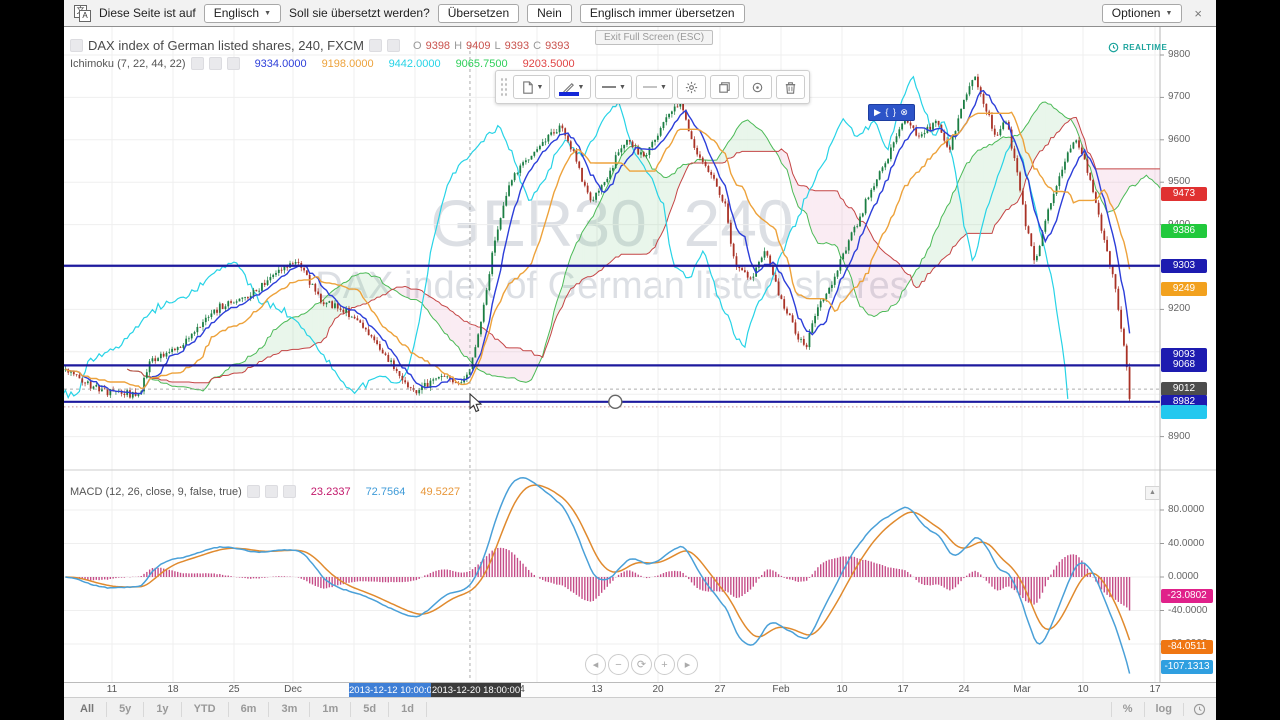  Describe the element at coordinates (1152, 493) in the screenshot. I see `collapse-pane-button: ▲` at that location.